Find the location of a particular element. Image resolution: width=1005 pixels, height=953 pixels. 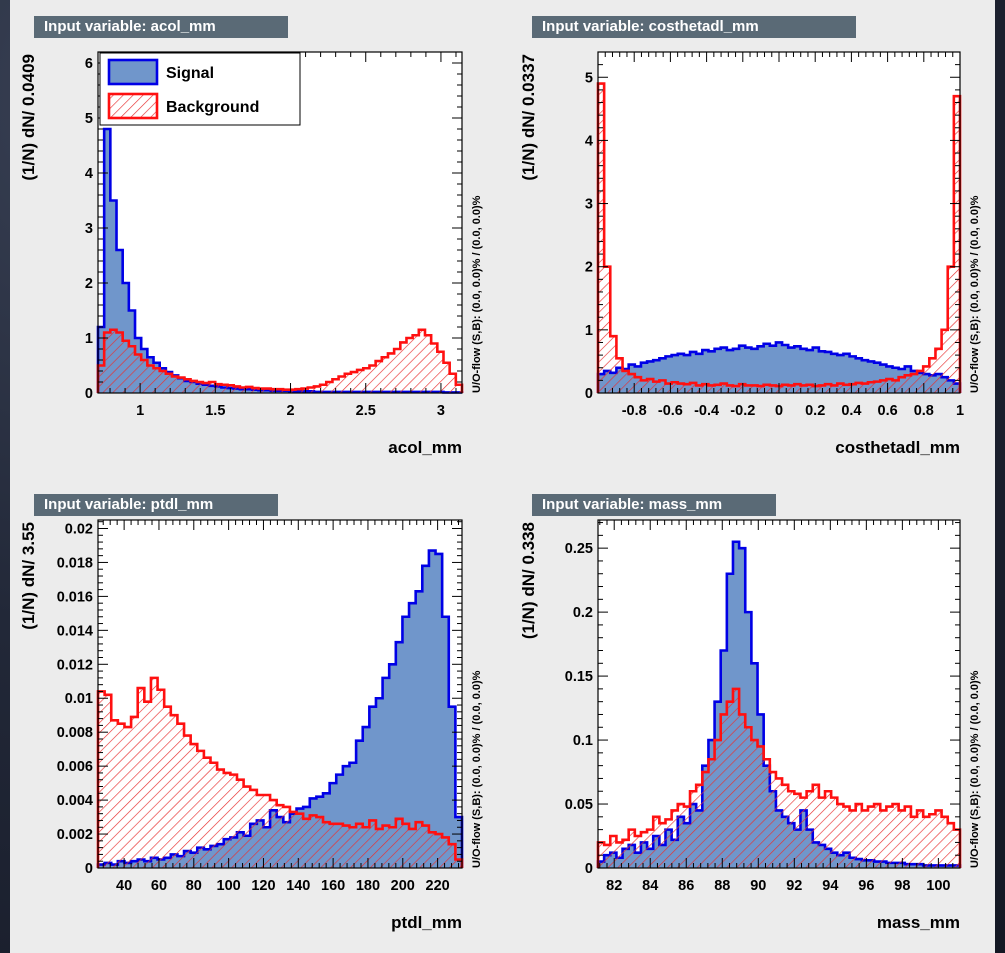

x-tick-label: -0.2 is located at coordinates (742, 411).